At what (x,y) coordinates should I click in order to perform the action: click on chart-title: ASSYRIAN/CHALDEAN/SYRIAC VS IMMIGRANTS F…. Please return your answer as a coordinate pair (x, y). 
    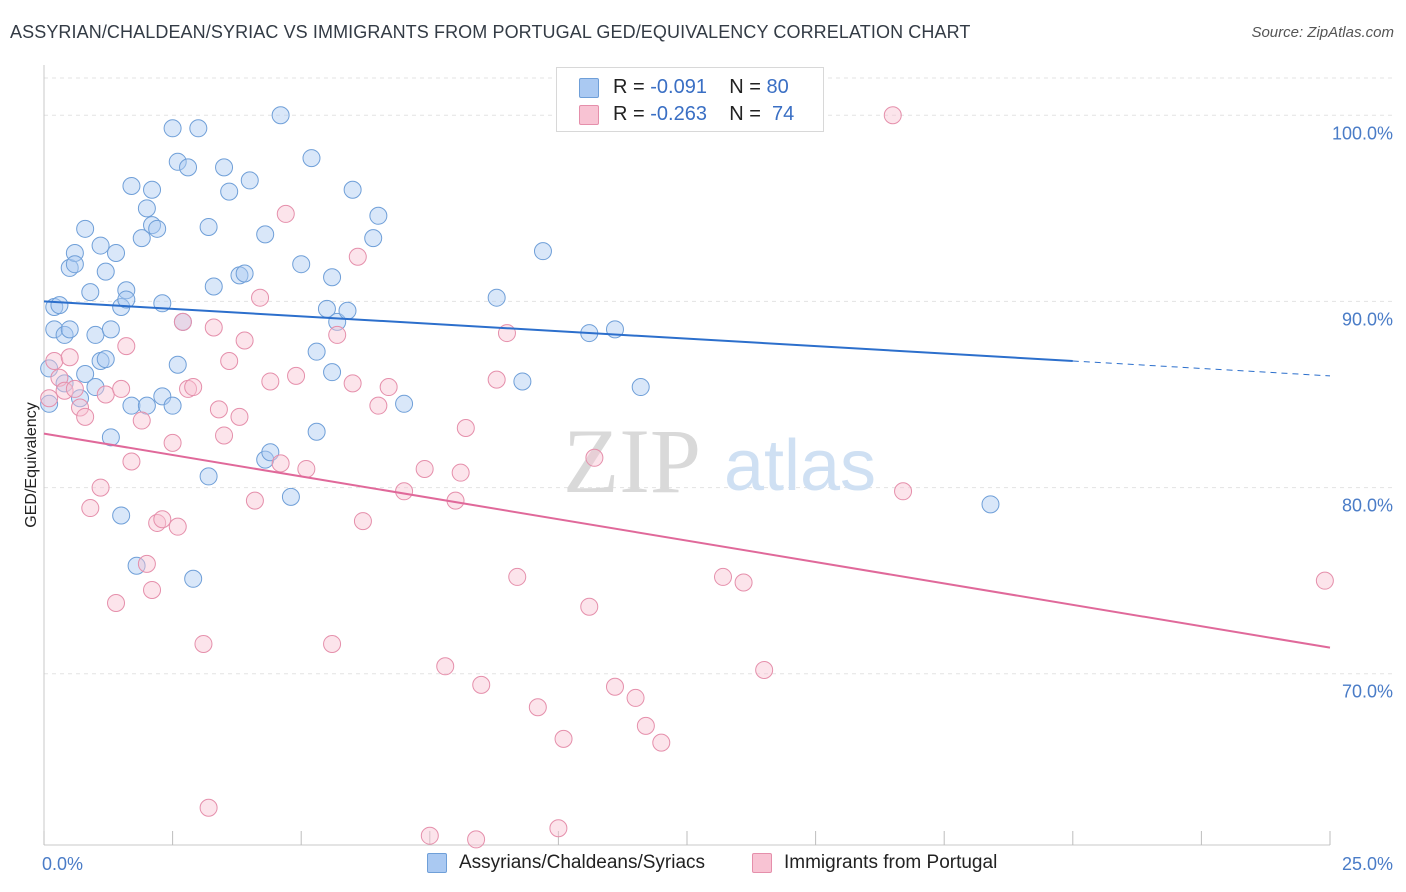
    Looking at the image, I should click on (490, 32).